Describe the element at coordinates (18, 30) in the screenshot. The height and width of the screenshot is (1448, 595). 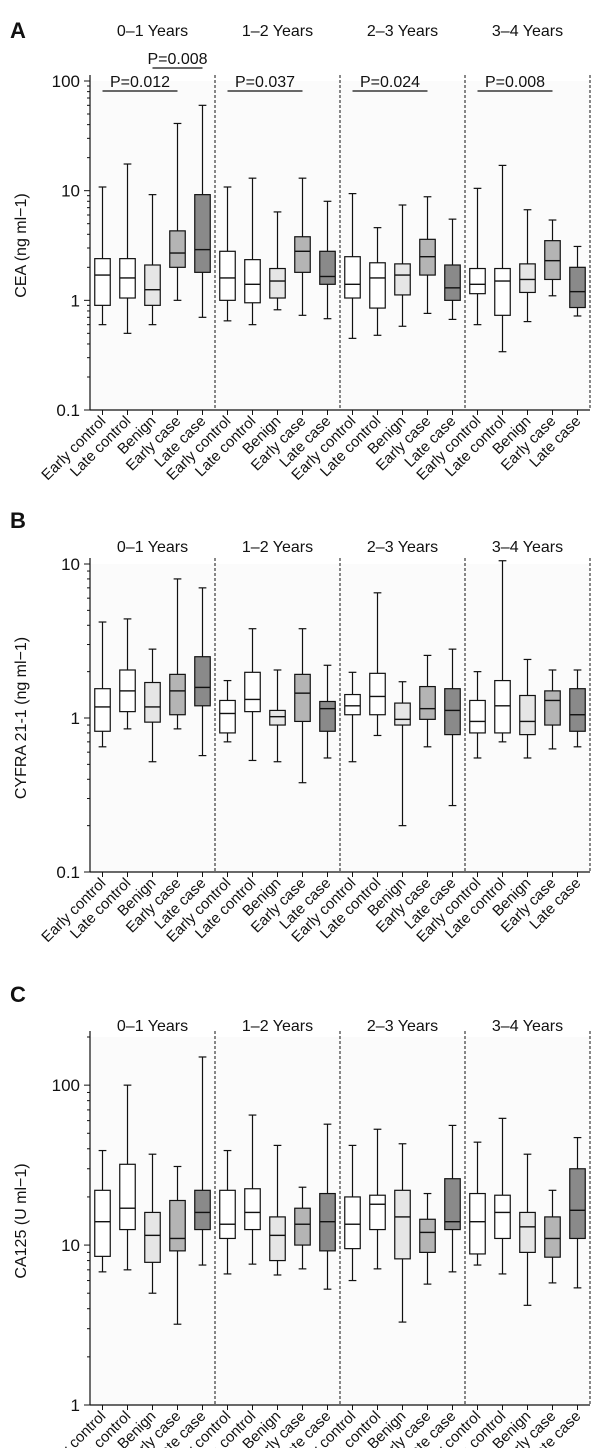
I see `panel-letter: A` at that location.